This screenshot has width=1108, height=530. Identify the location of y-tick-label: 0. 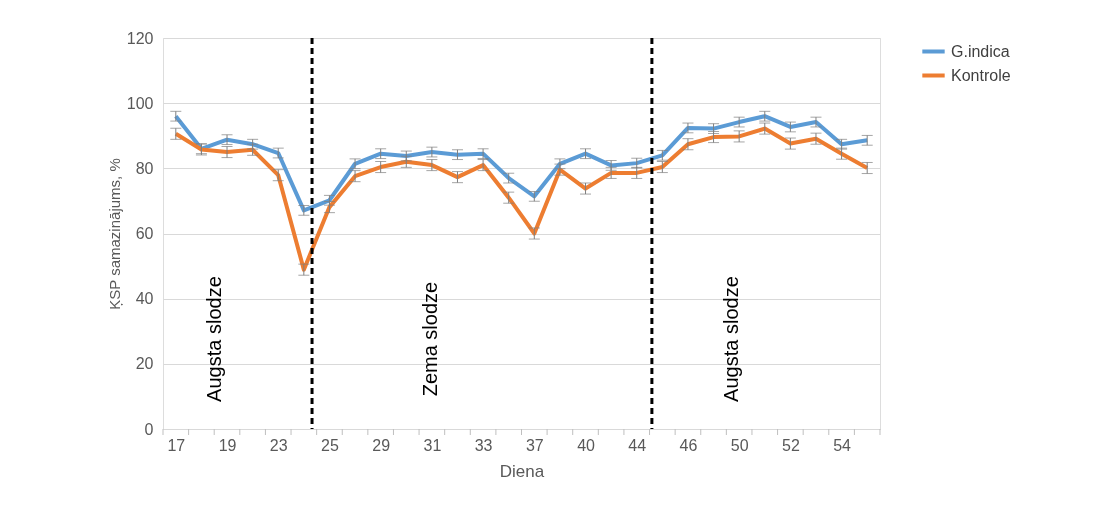
(149, 429).